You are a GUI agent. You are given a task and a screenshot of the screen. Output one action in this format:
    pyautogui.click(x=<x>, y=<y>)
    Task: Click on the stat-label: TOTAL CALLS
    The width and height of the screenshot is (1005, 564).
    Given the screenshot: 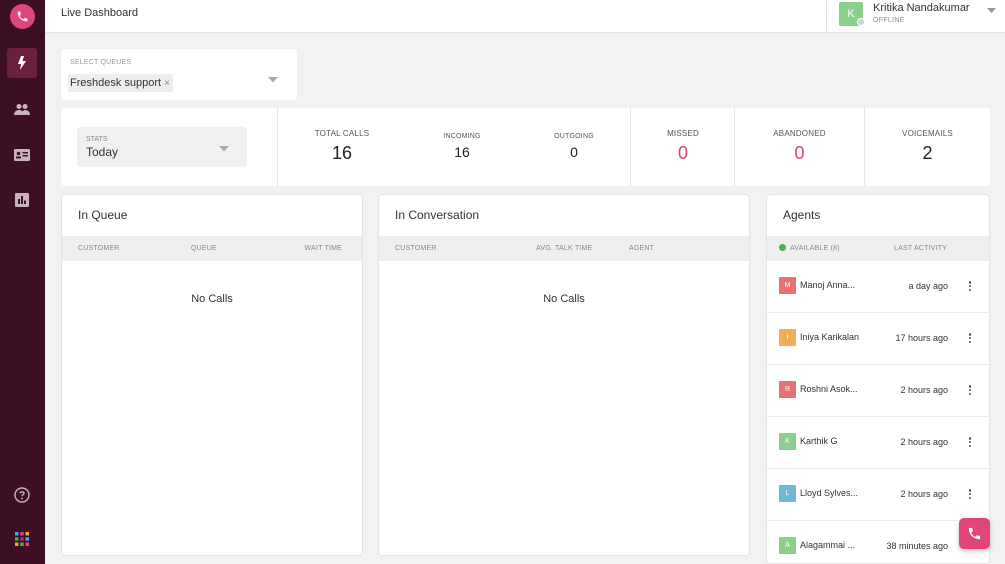 What is the action you would take?
    pyautogui.click(x=342, y=133)
    